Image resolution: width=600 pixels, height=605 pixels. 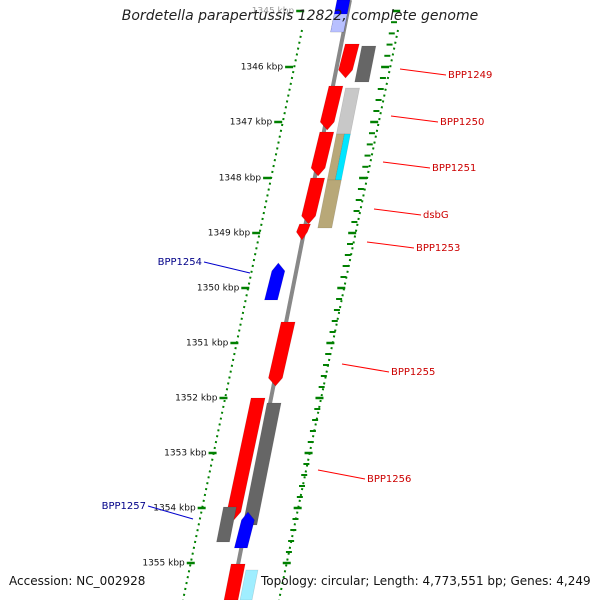 I want to click on gene-feature-bpp1255, so click(x=282, y=354).